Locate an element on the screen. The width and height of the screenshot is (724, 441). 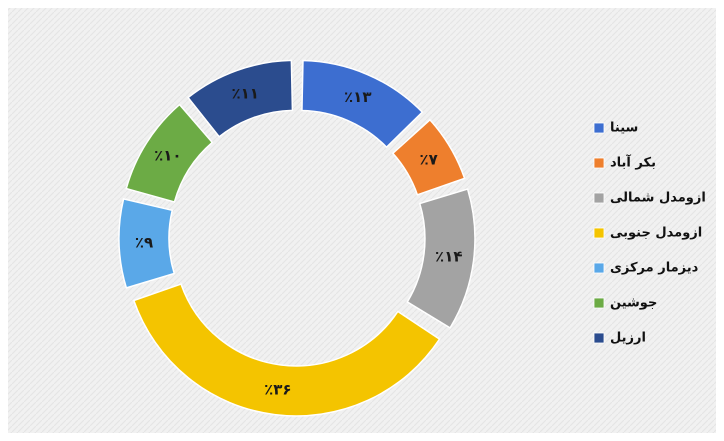
value-label: ٪۱۳ is located at coordinates (357, 97).